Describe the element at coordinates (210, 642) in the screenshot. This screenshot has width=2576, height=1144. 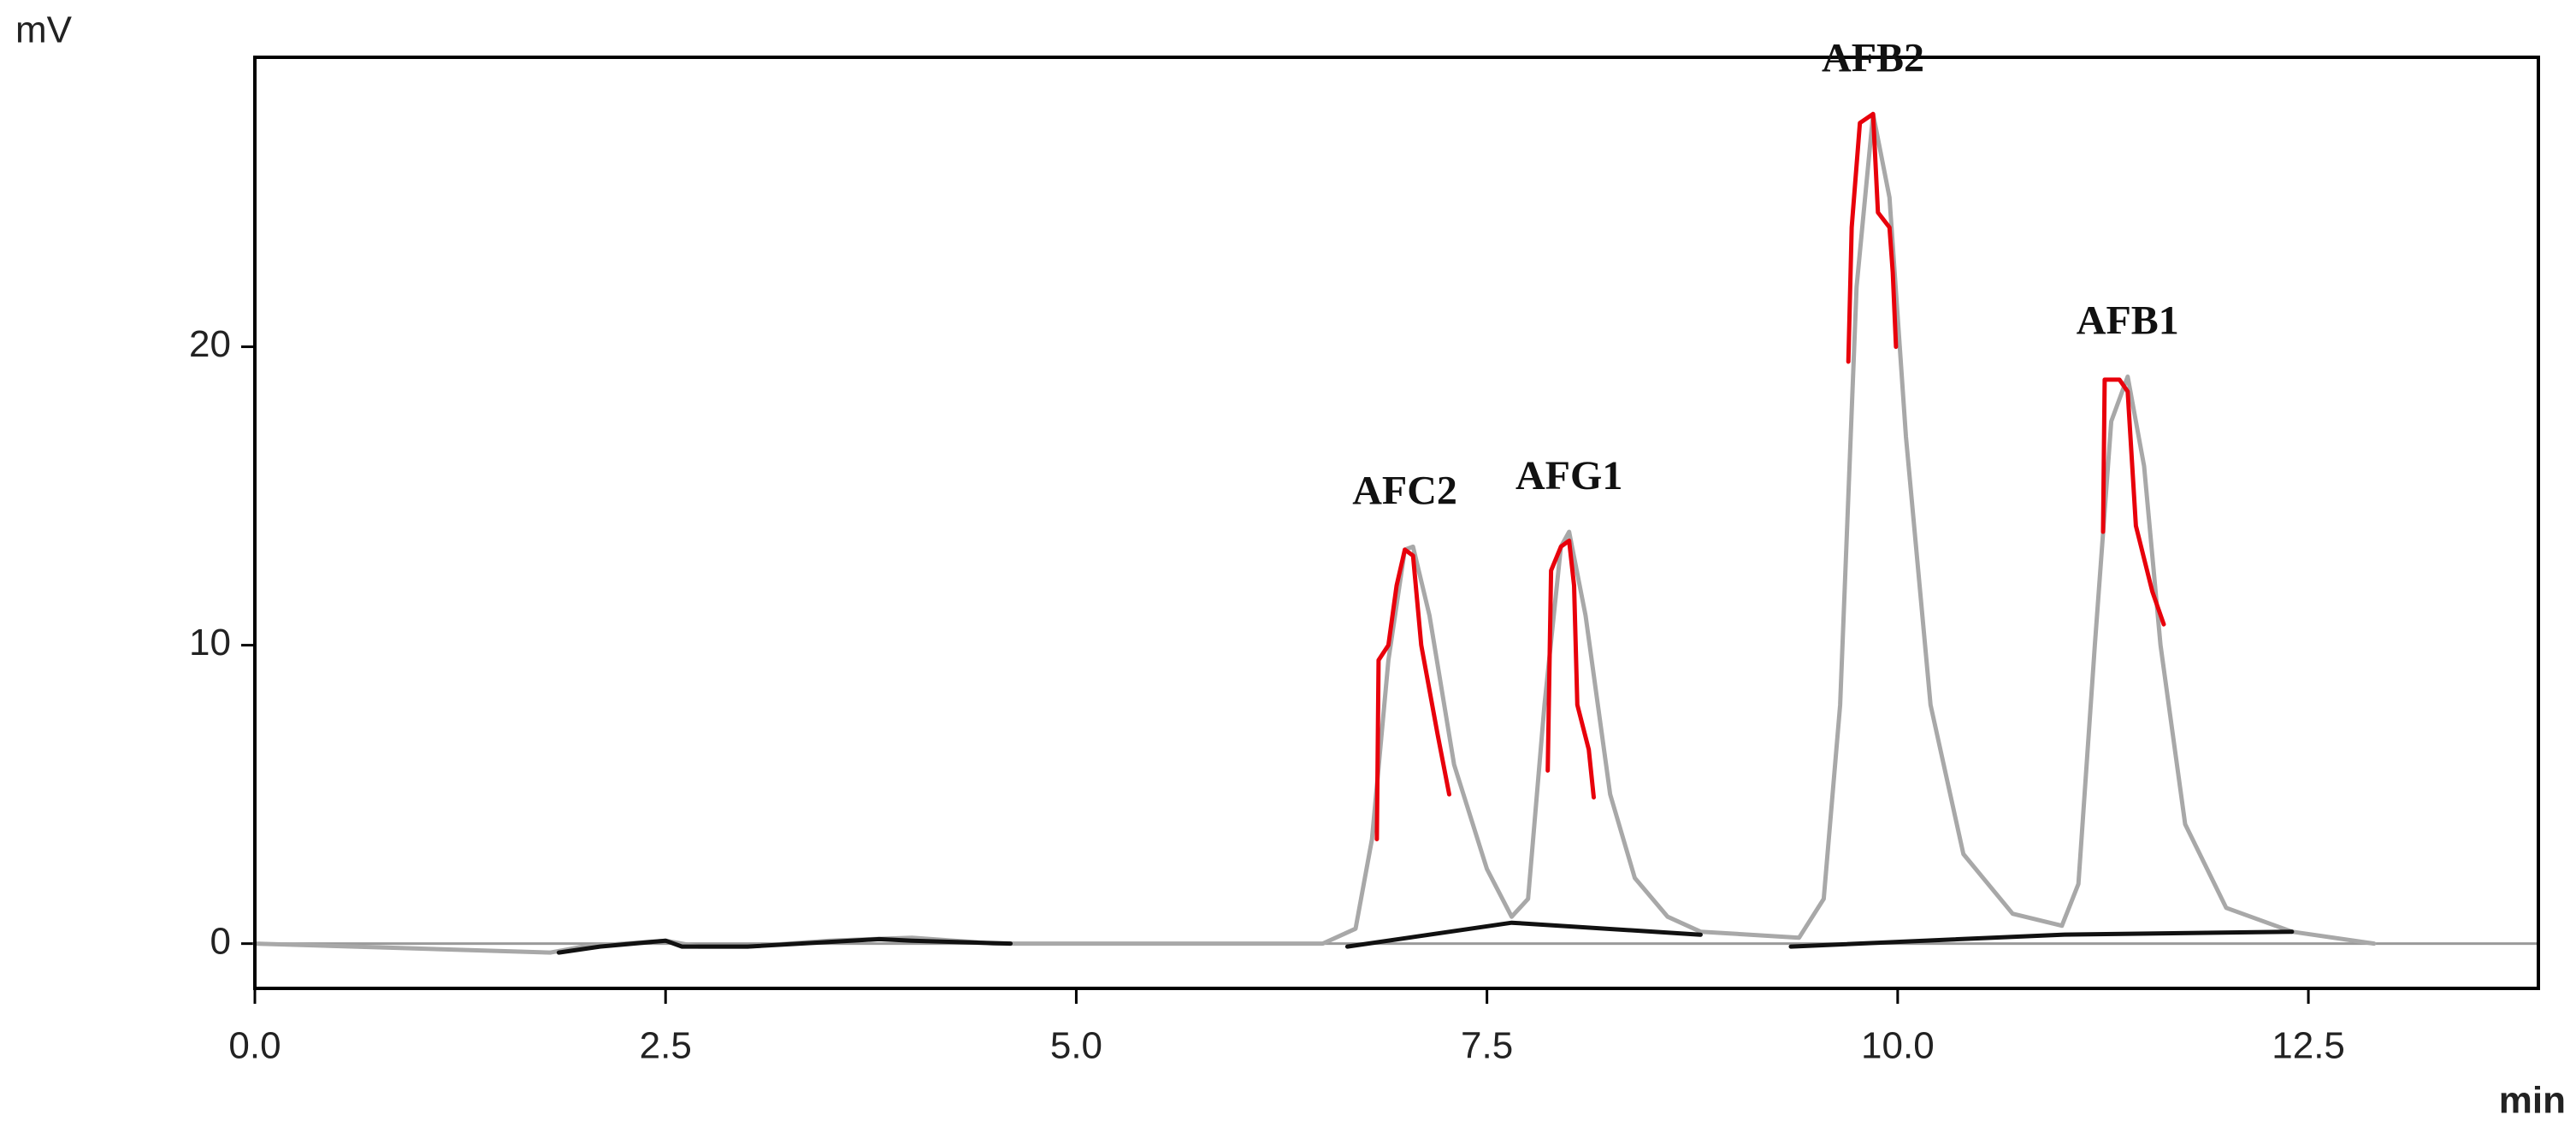
I see `y-tick-label: 10` at that location.